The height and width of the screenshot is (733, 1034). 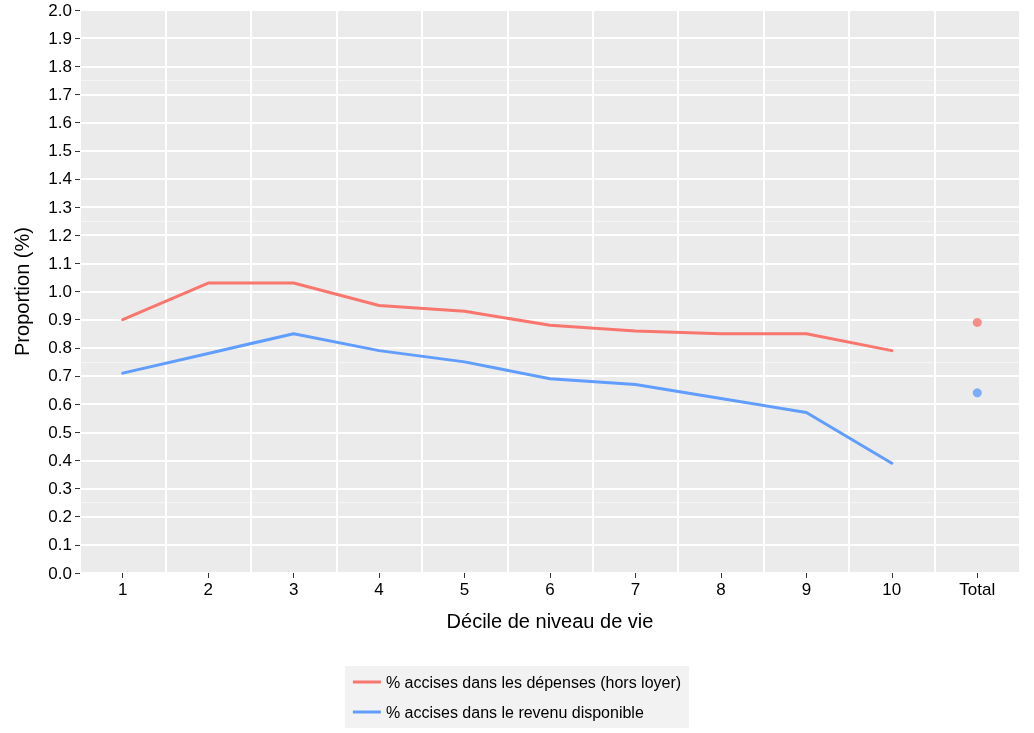 What do you see at coordinates (60, 545) in the screenshot?
I see `y-tick-label: 0.1` at bounding box center [60, 545].